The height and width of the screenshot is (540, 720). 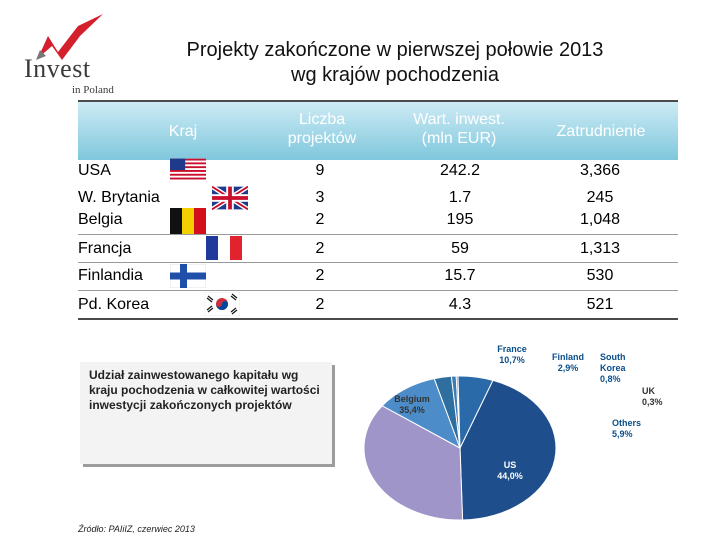 What do you see at coordinates (460, 304) in the screenshot?
I see `row-value-korea: 4.3` at bounding box center [460, 304].